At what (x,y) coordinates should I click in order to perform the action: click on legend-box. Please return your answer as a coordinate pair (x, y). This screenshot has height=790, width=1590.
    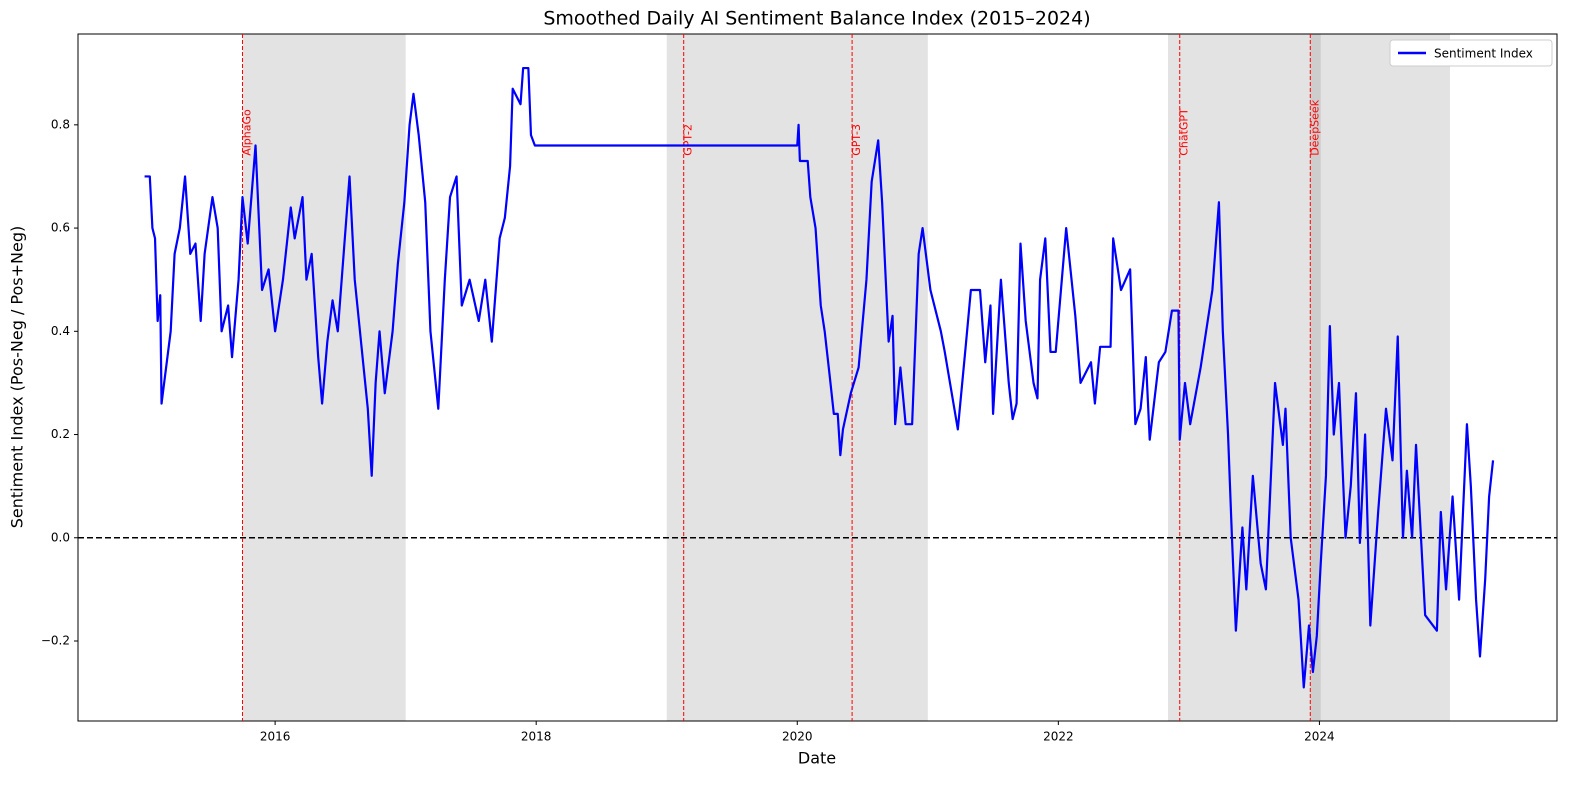
    Looking at the image, I should click on (1471, 53).